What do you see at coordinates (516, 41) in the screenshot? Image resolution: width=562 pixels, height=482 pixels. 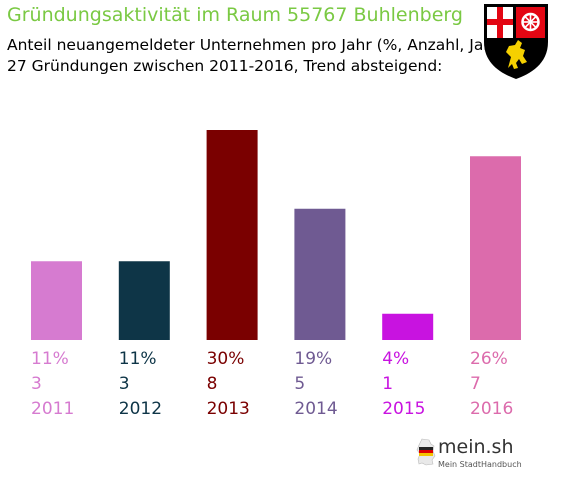 I see `coat-of-arms-icon` at bounding box center [516, 41].